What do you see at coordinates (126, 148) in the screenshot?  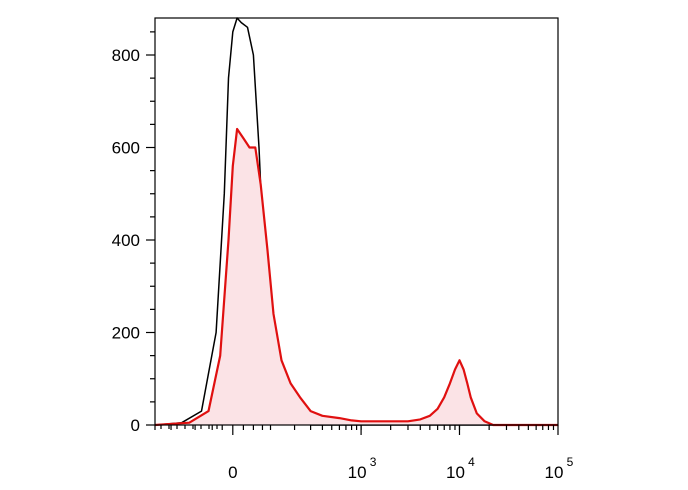 I see `y-tick-label: 600` at bounding box center [126, 148].